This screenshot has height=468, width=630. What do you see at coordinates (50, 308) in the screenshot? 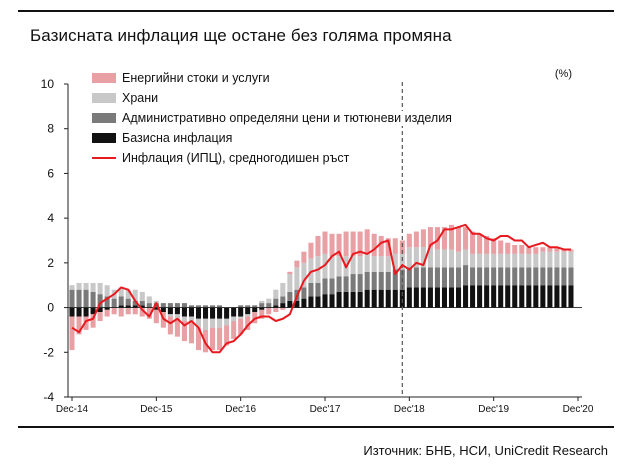
I see `y-tick-label: 0` at bounding box center [50, 308].